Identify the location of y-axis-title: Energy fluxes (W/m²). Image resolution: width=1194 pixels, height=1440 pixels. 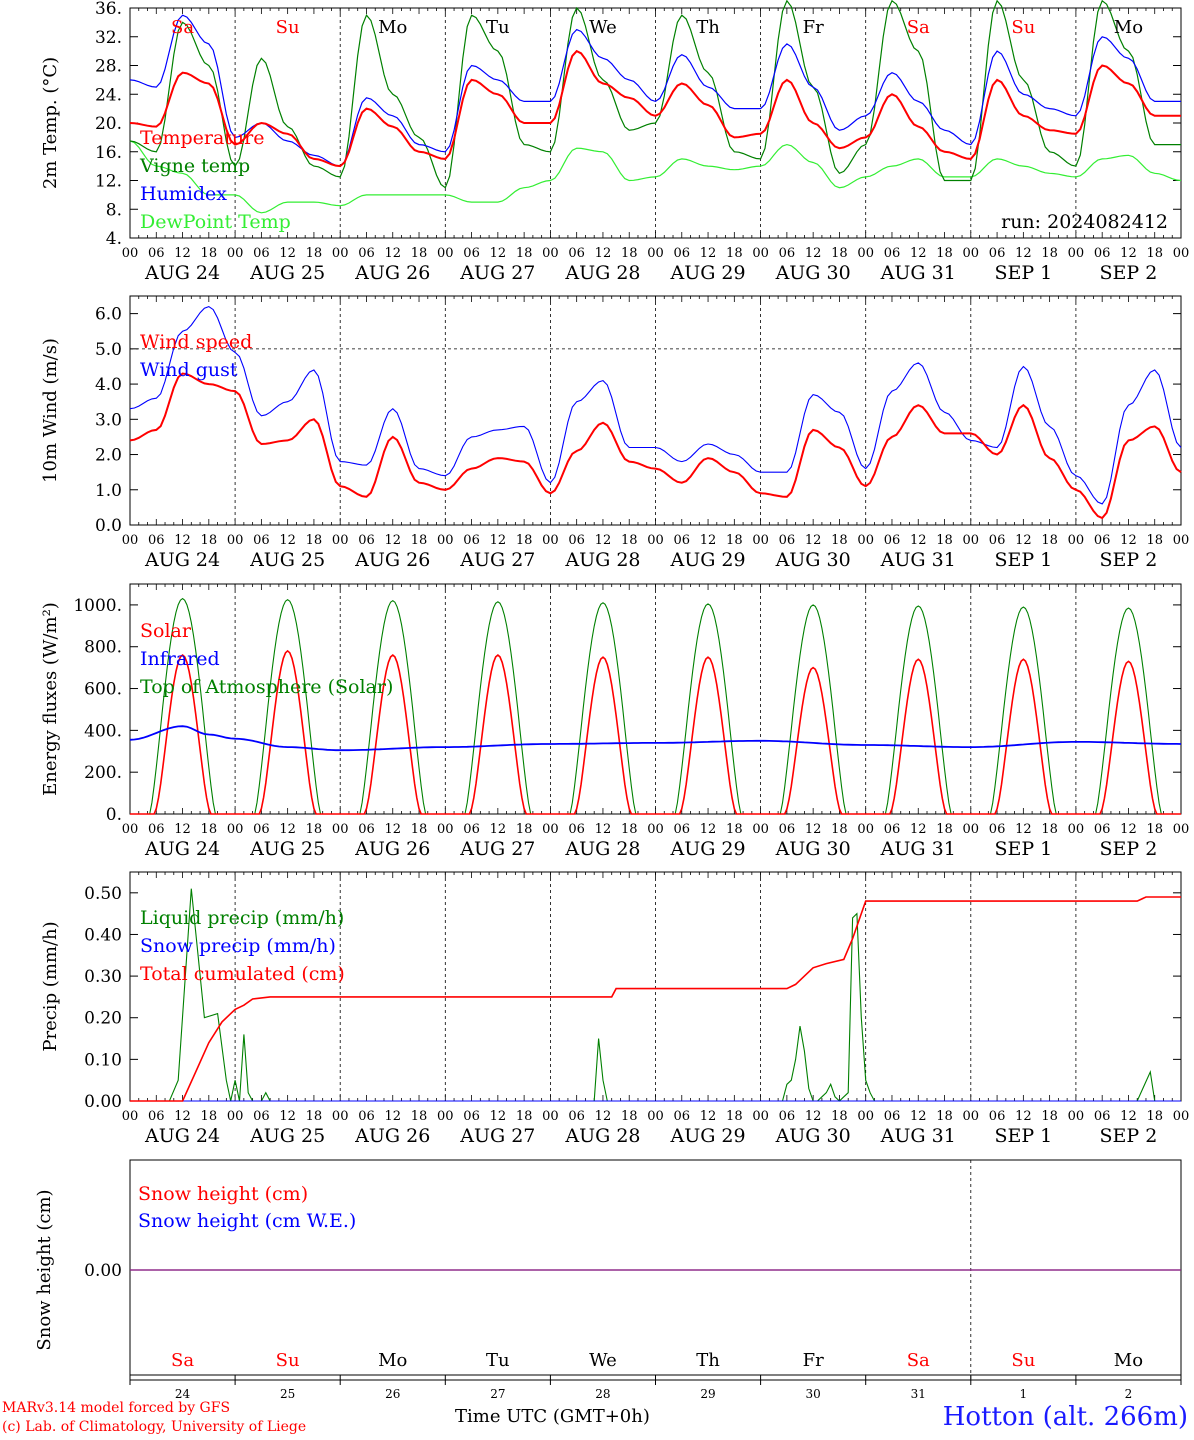
(50, 699).